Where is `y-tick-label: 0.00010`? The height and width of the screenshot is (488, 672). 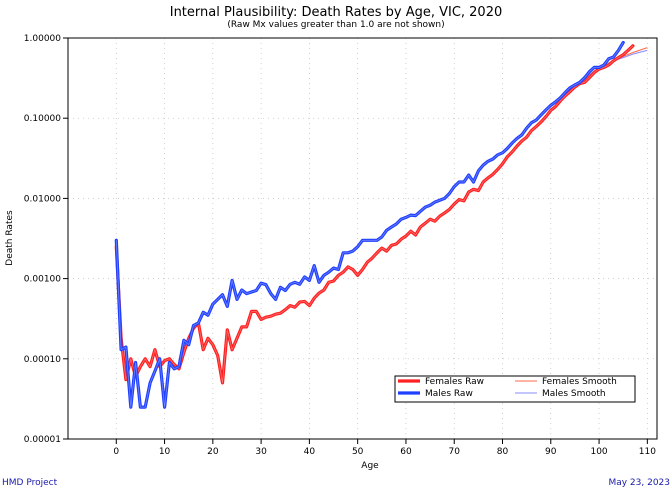 y-tick-label: 0.00010 is located at coordinates (42, 360).